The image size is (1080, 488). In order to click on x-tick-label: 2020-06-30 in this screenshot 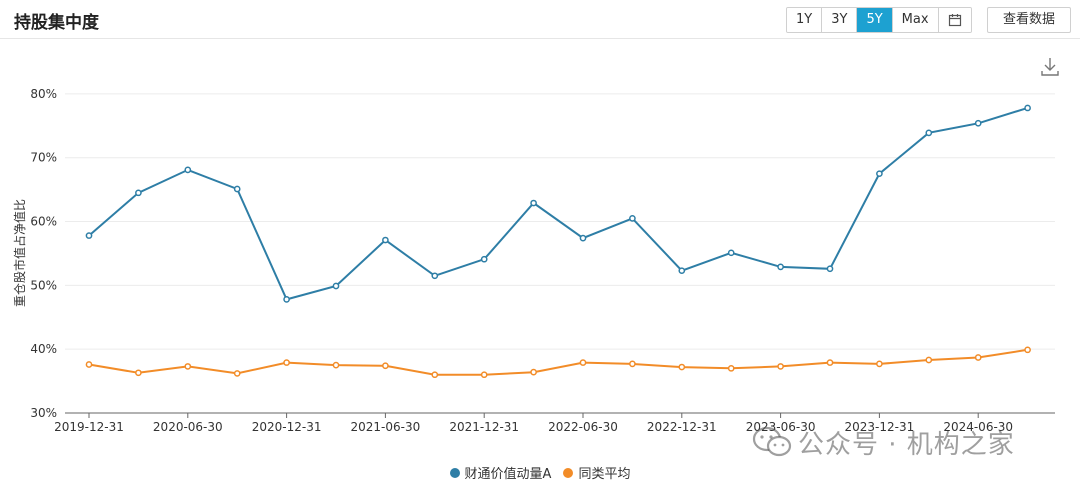, I will do `click(188, 427)`.